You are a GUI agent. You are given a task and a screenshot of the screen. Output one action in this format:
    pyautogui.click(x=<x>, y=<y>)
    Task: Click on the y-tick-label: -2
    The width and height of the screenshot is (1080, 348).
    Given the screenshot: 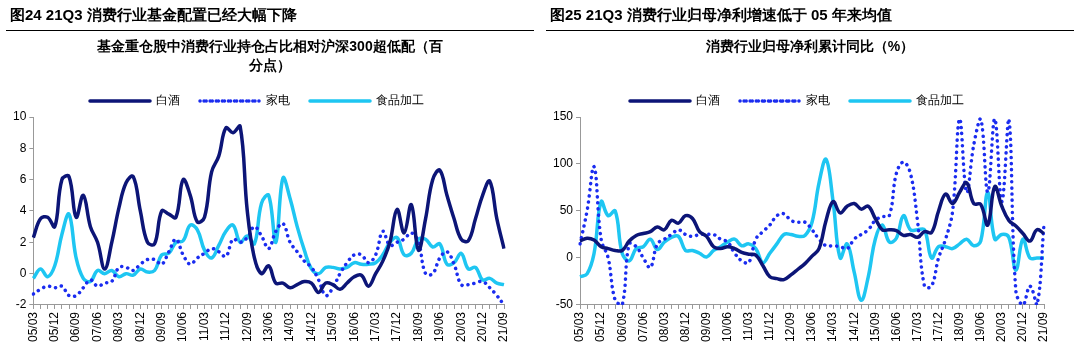 What is the action you would take?
    pyautogui.click(x=21, y=304)
    